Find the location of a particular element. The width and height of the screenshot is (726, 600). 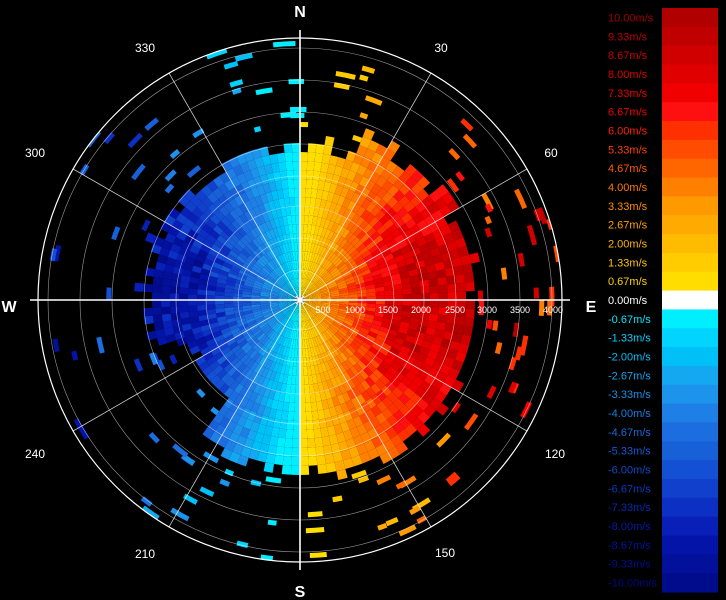

azimuth-label: 300 is located at coordinates (35, 153).